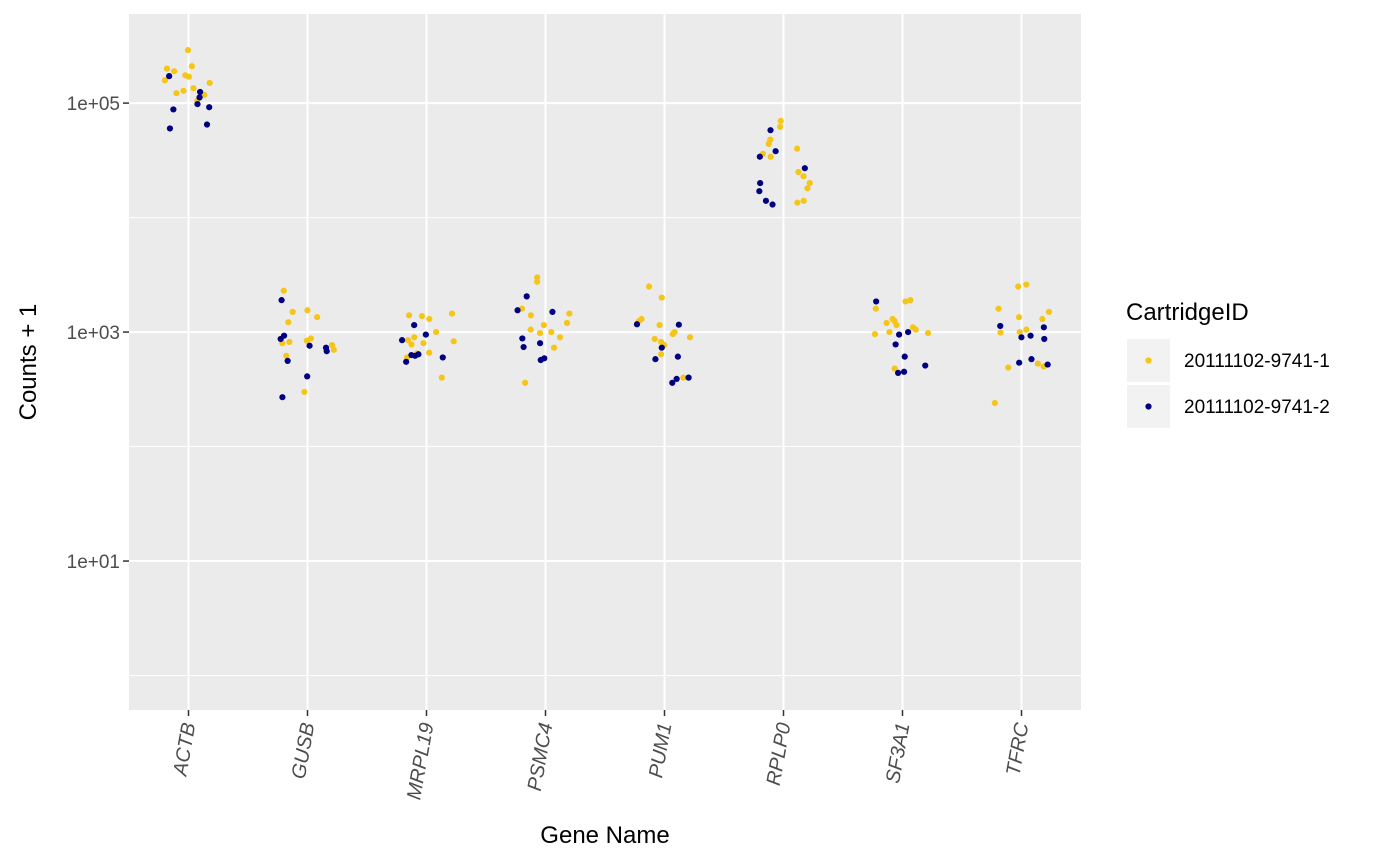 Image resolution: width=1400 pixels, height=865 pixels. What do you see at coordinates (93, 562) in the screenshot?
I see `y-tick-label: 1e+01` at bounding box center [93, 562].